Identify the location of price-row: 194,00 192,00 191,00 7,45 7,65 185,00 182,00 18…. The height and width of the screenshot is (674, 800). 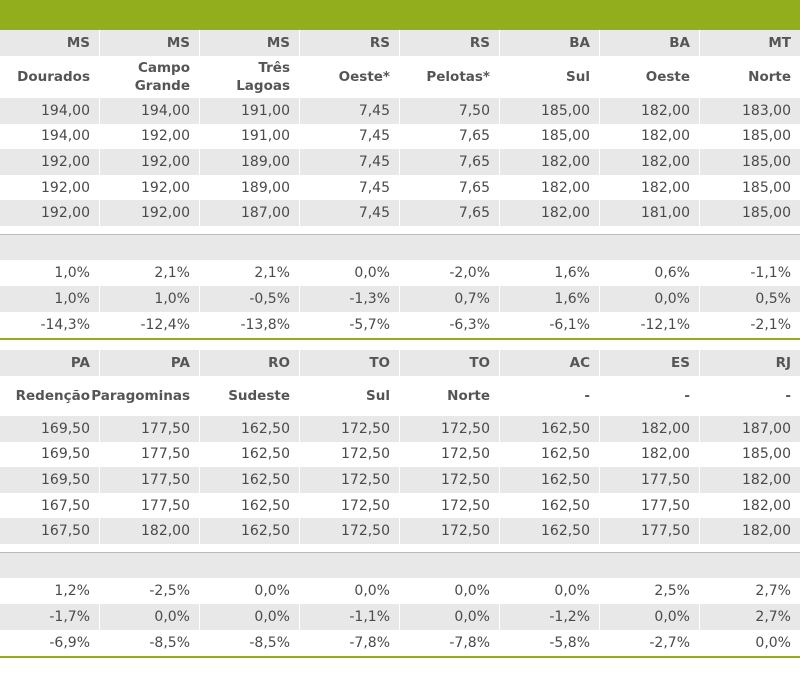
(400, 136).